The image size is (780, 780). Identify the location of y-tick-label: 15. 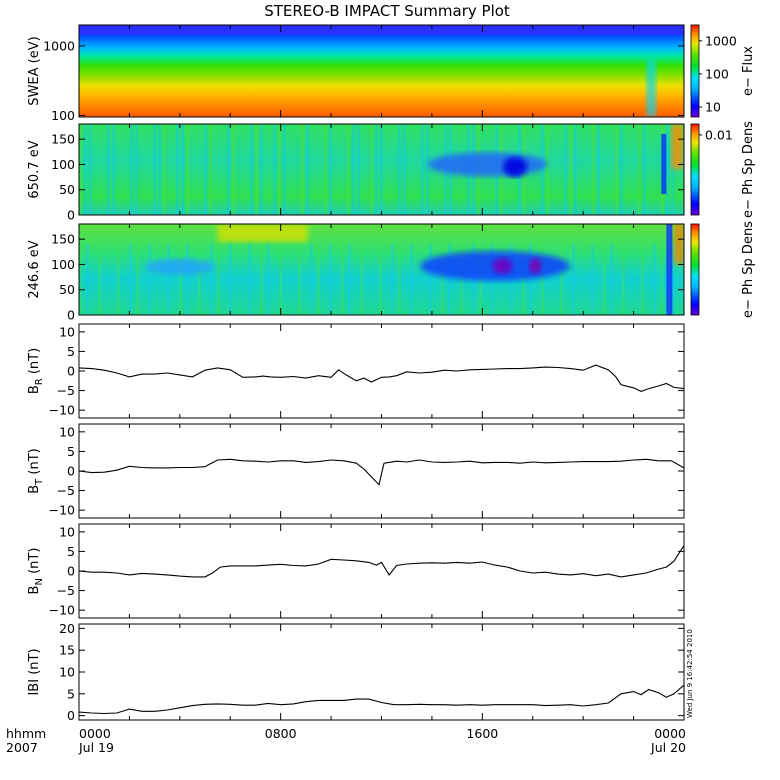
(67, 650).